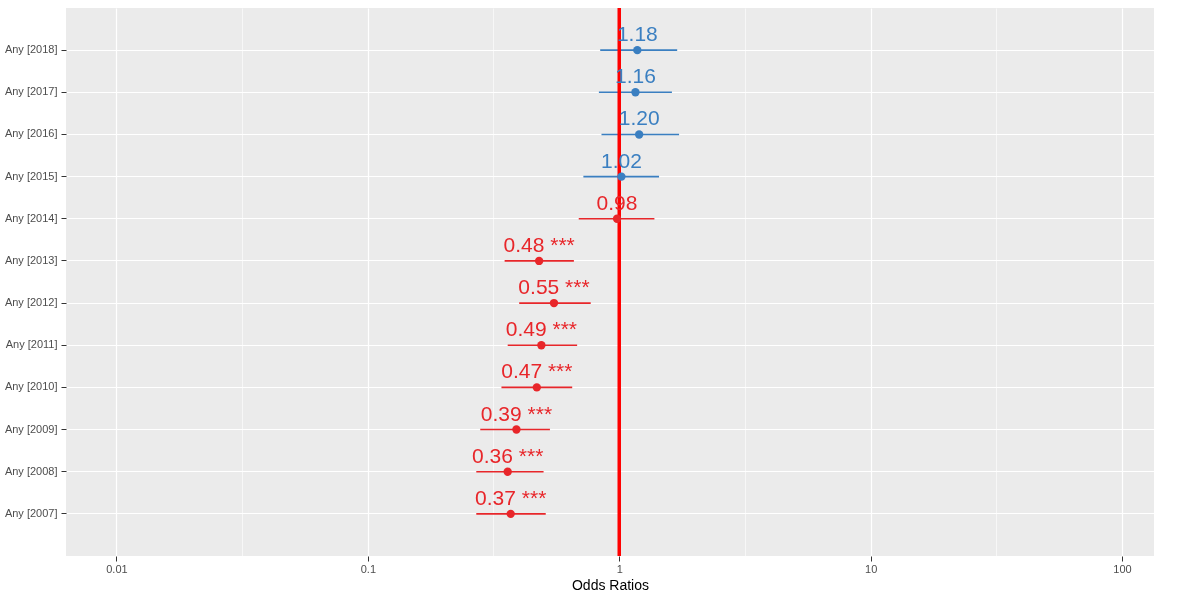  I want to click on data-label: 0.39 ***, so click(516, 413).